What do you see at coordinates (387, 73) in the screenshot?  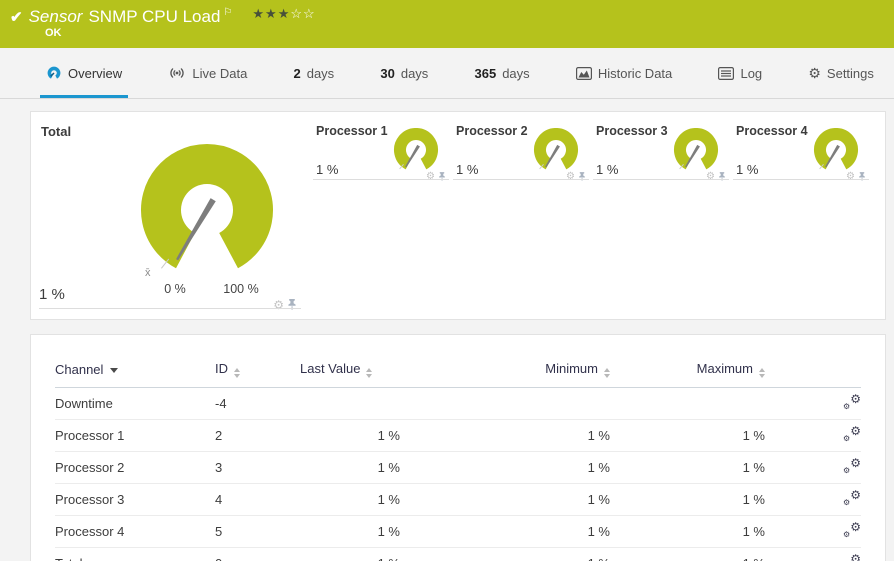 I see `tab-30-days-number: 30` at bounding box center [387, 73].